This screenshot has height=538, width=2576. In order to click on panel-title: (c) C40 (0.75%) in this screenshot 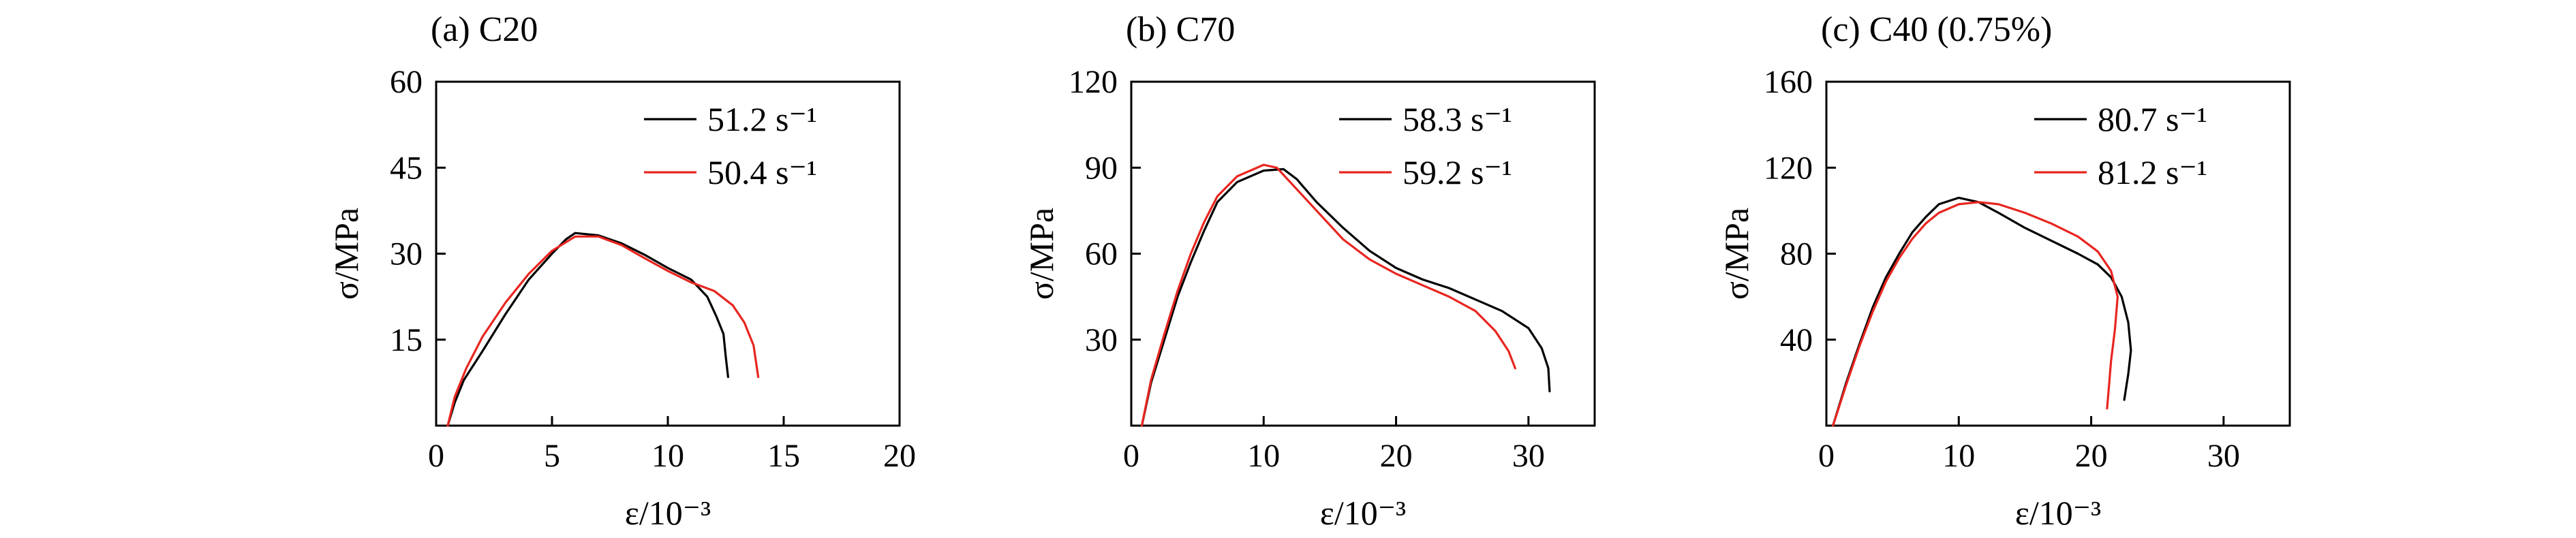, I will do `click(1937, 29)`.